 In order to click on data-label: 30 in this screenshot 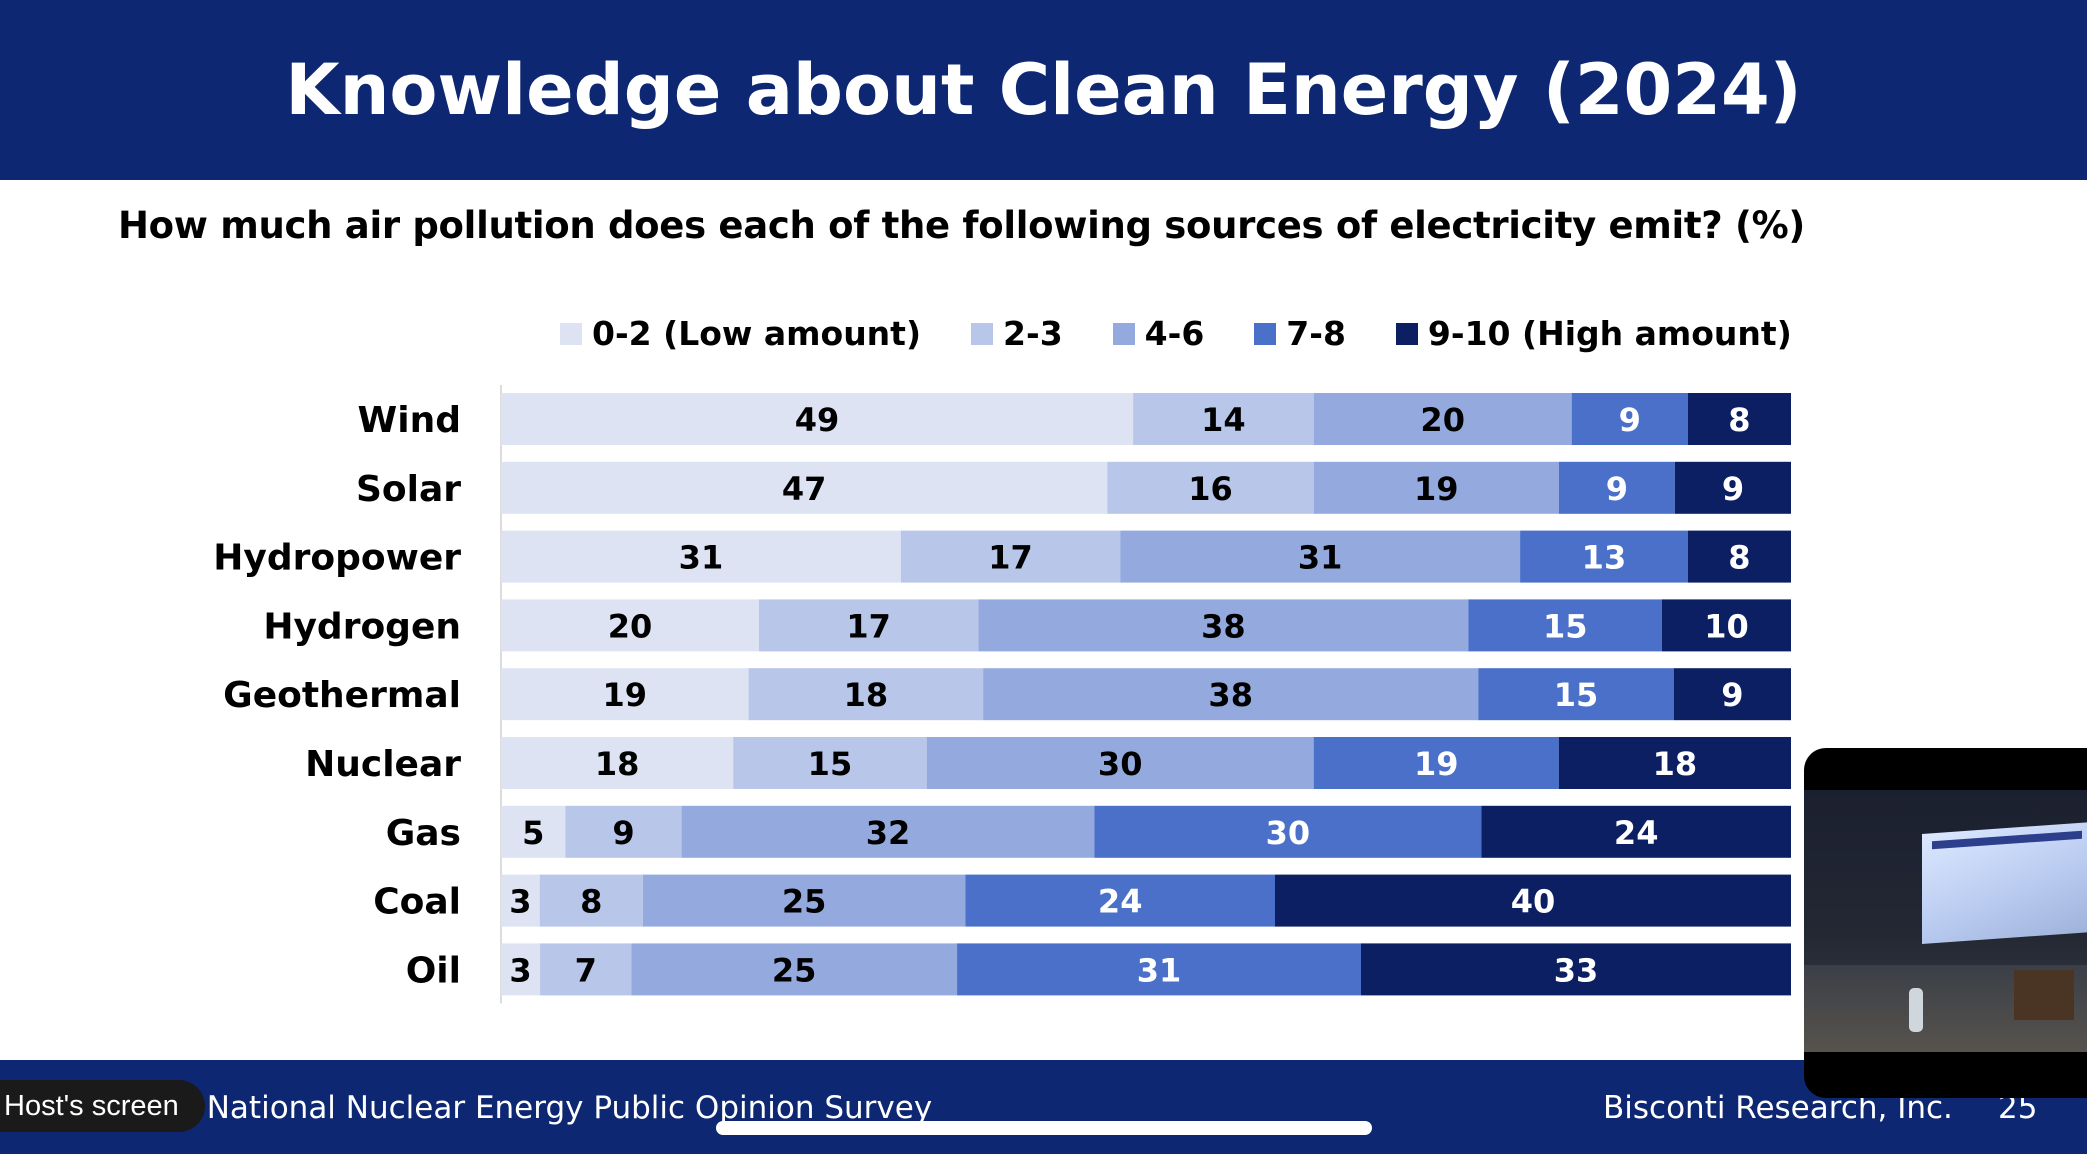, I will do `click(1120, 764)`.